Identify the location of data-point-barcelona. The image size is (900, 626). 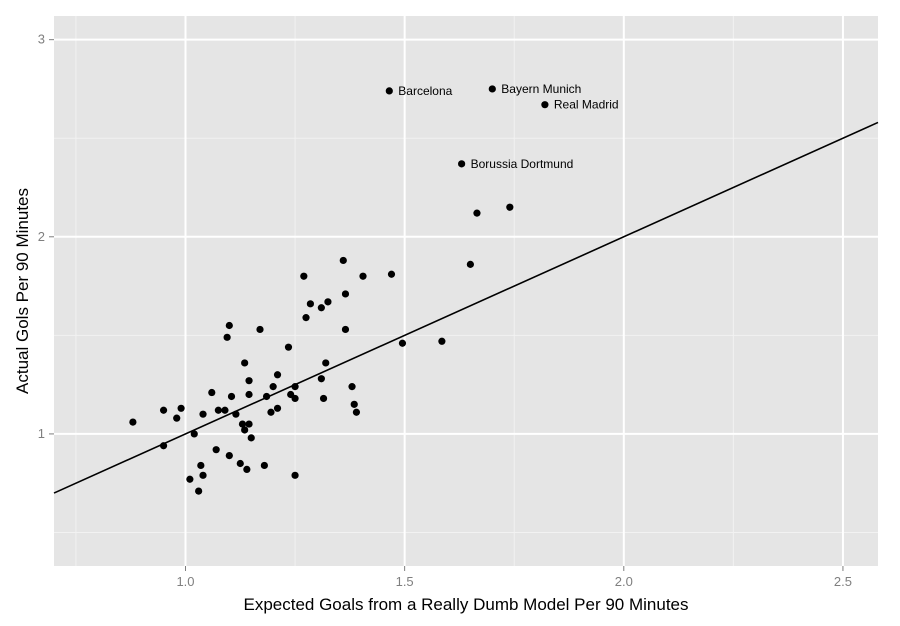
(389, 91).